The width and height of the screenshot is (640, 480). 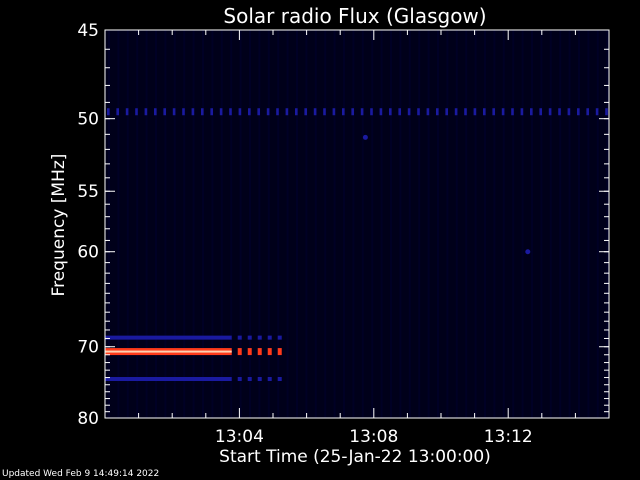 What do you see at coordinates (354, 16) in the screenshot?
I see `chart-title: Solar radio Flux (Glasgow)` at bounding box center [354, 16].